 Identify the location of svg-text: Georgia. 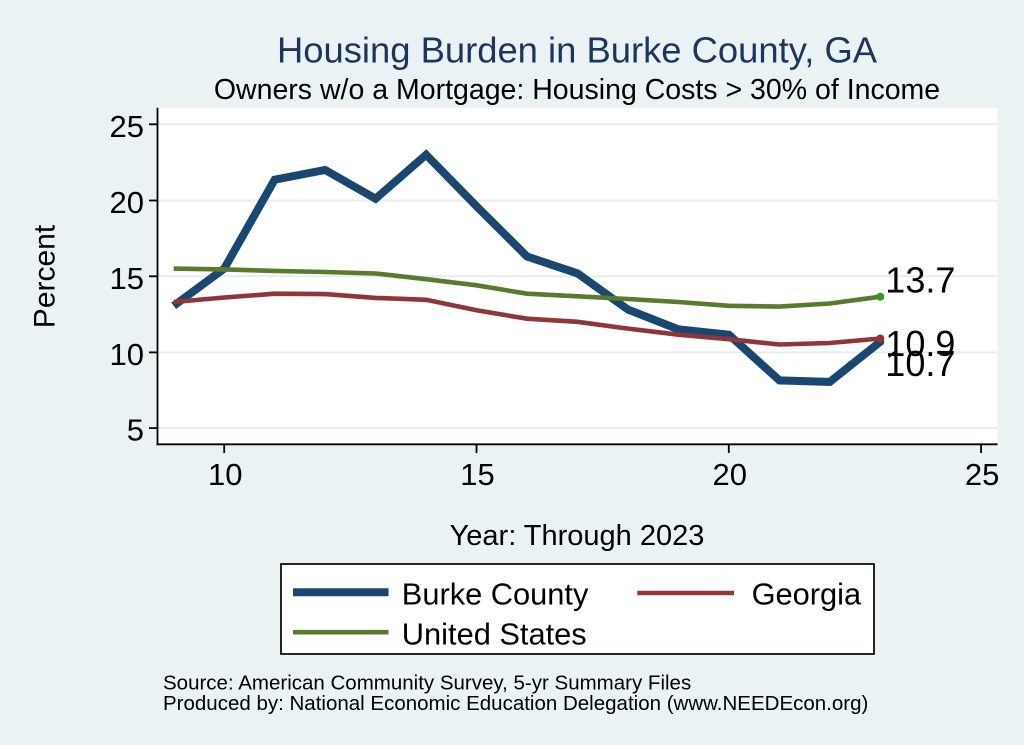
(807, 594).